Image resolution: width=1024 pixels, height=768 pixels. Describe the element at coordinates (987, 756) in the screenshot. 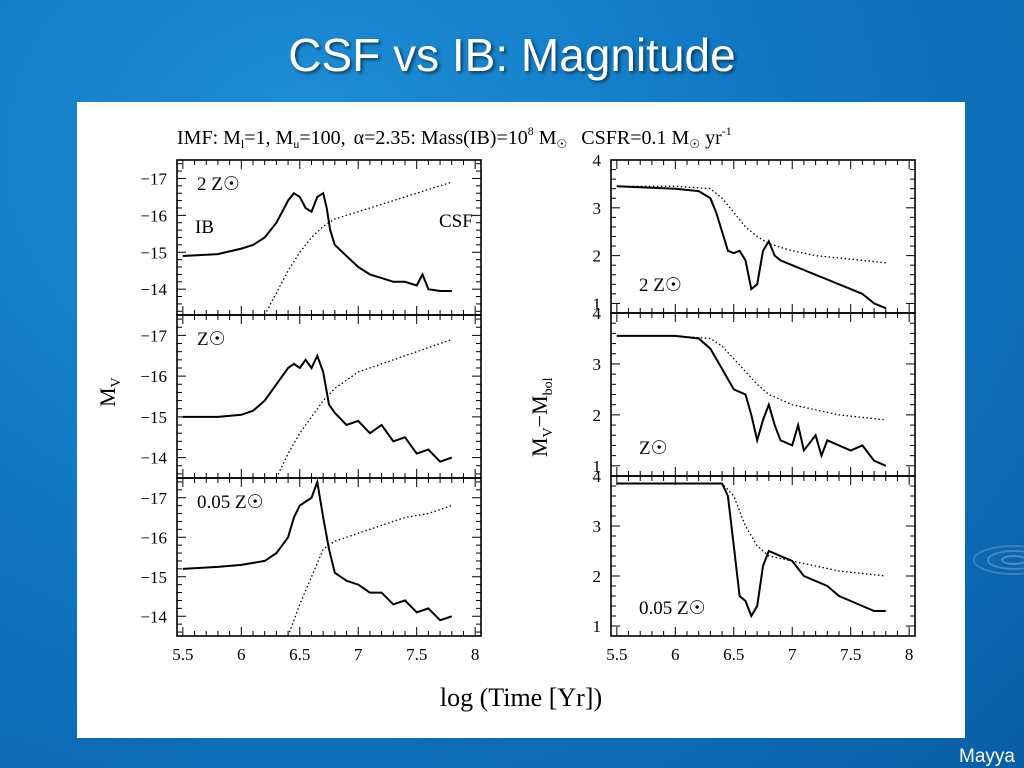

I see `author-label: Mayya` at that location.